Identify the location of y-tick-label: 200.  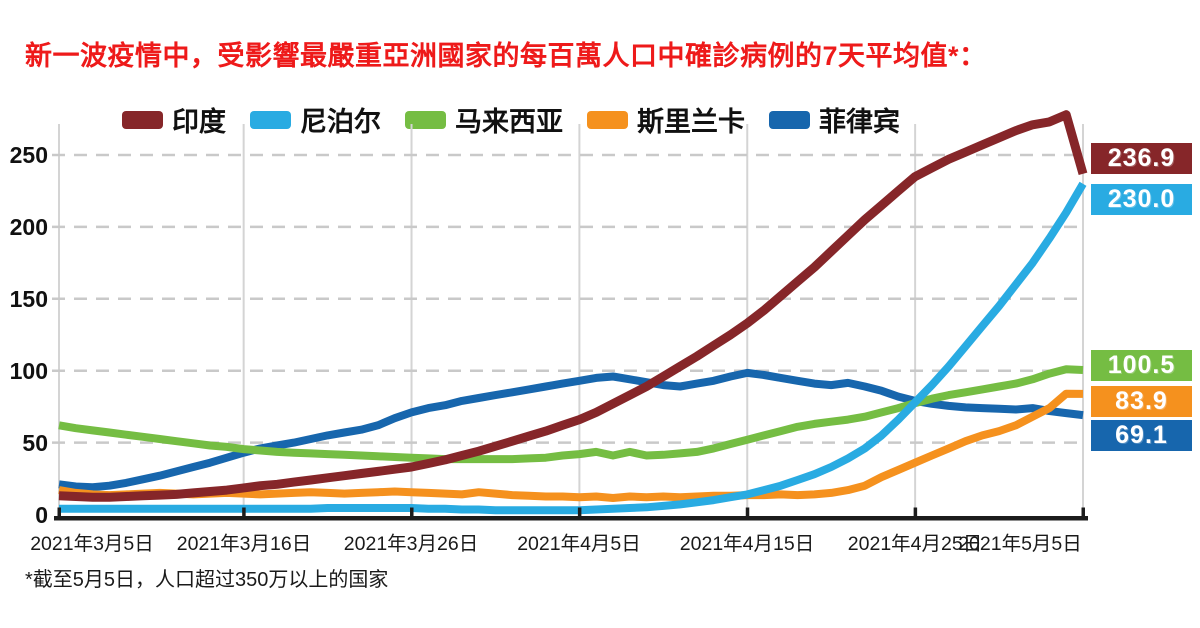
(28, 226).